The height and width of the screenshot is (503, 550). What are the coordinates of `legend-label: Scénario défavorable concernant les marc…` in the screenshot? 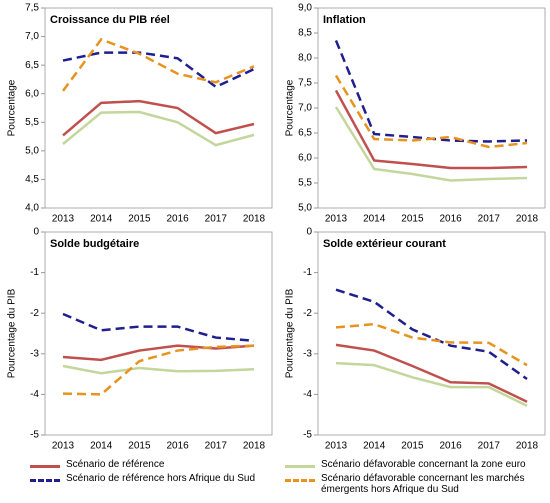 It's located at (423, 484).